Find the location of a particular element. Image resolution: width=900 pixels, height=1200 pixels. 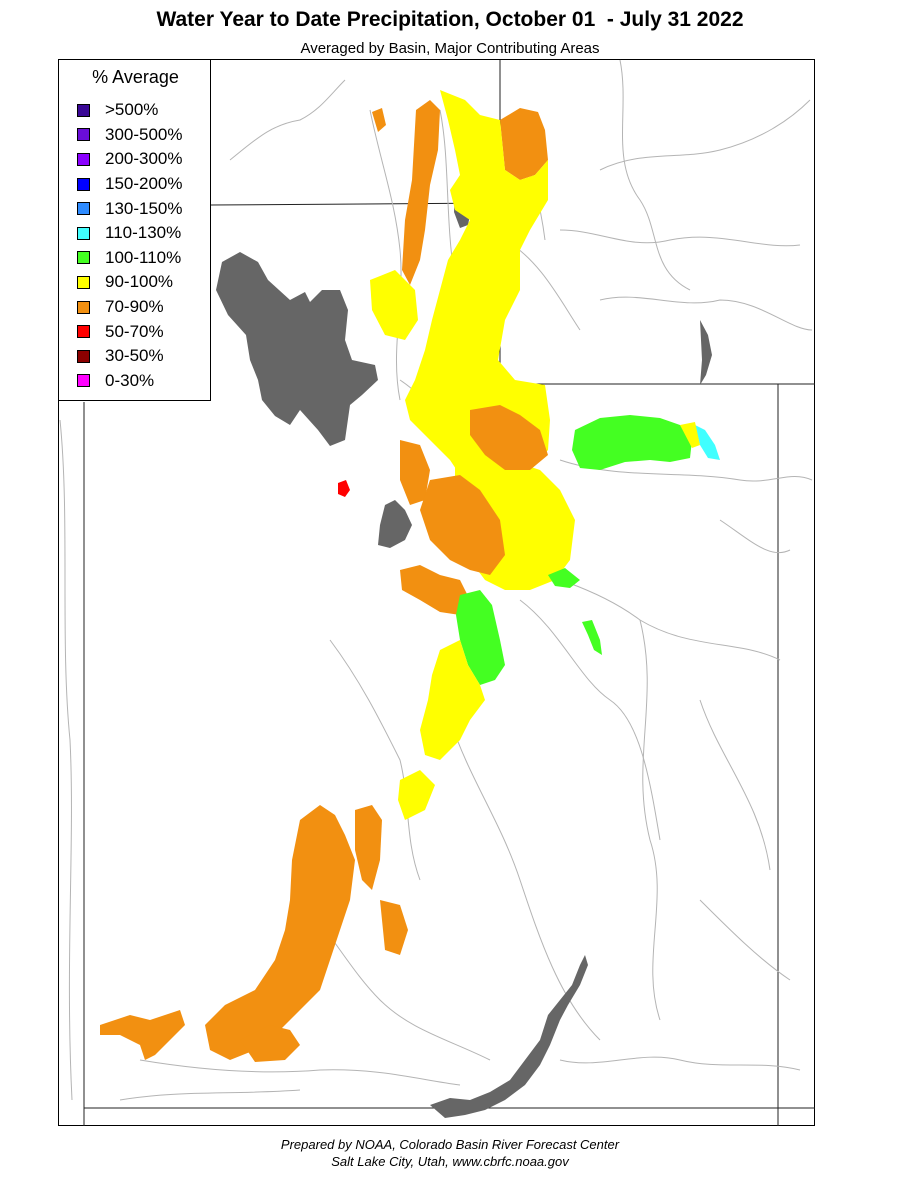

legend-item: 200-300% is located at coordinates (130, 159).